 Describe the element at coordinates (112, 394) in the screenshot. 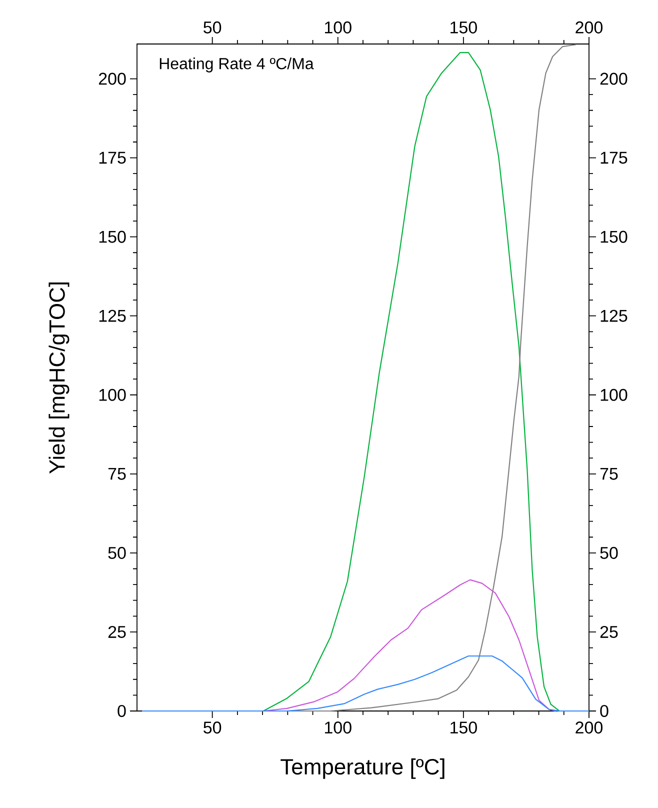

I see `y-tick-label: 100` at that location.